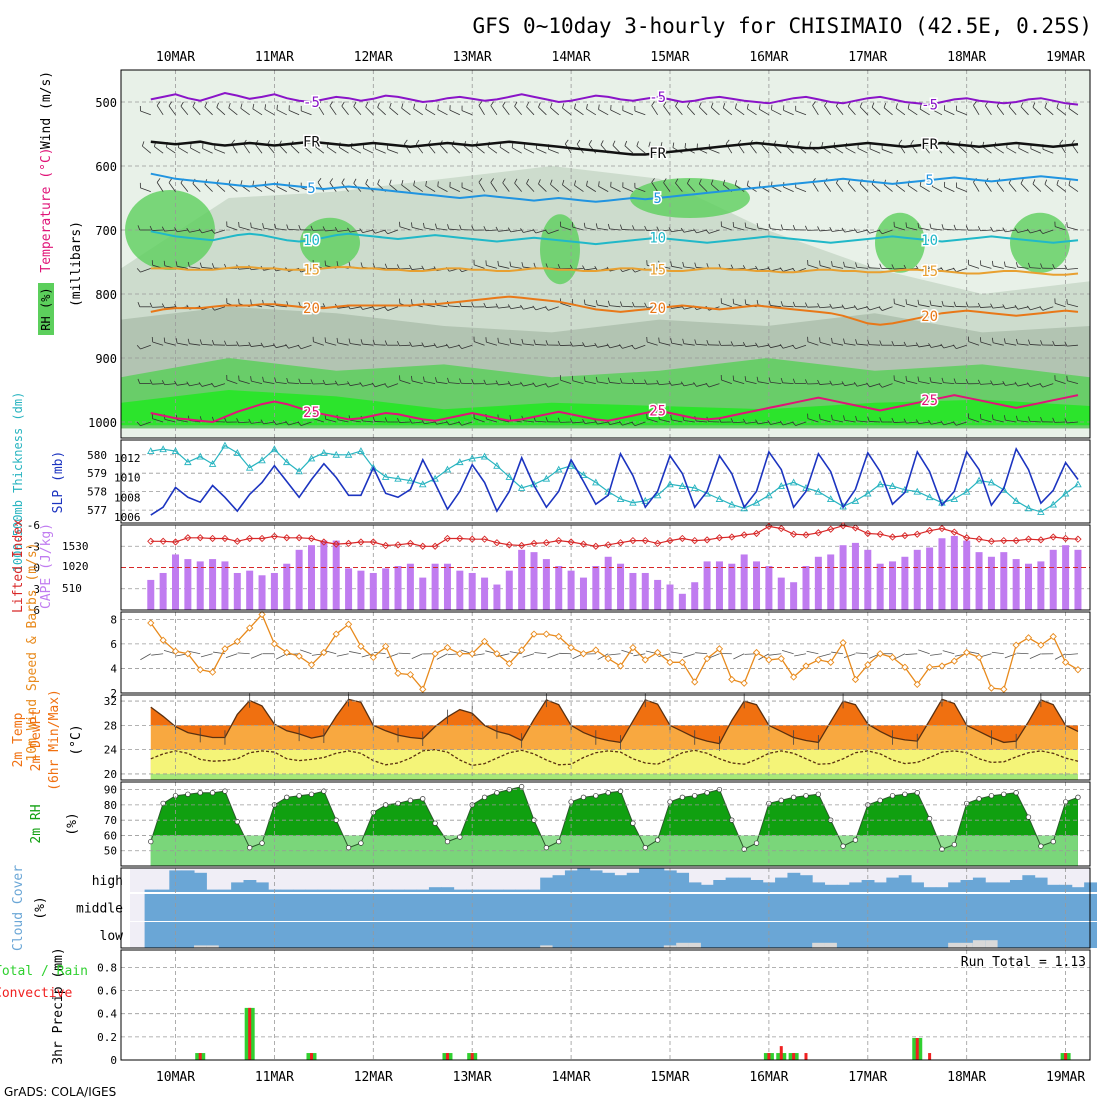  Describe the element at coordinates (36, 740) in the screenshot. I see `dewpoint-label: 2m DewPt` at that location.